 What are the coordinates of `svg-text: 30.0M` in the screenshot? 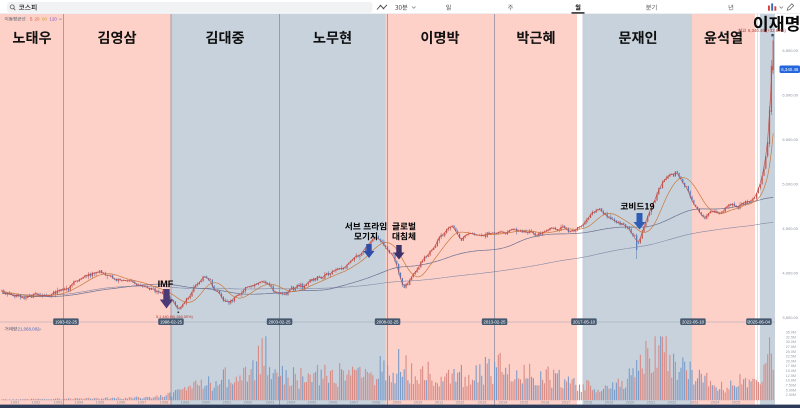 It's located at (791, 342).